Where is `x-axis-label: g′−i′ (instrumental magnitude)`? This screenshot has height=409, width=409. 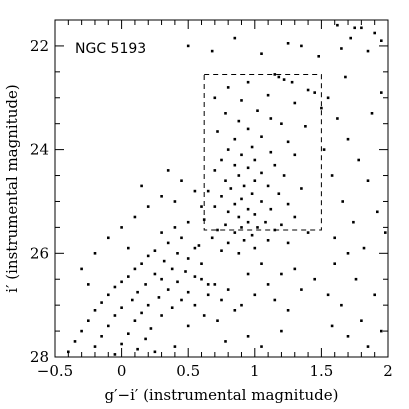 x-axis-label: g′−i′ (instrumental magnitude) is located at coordinates (222, 395).